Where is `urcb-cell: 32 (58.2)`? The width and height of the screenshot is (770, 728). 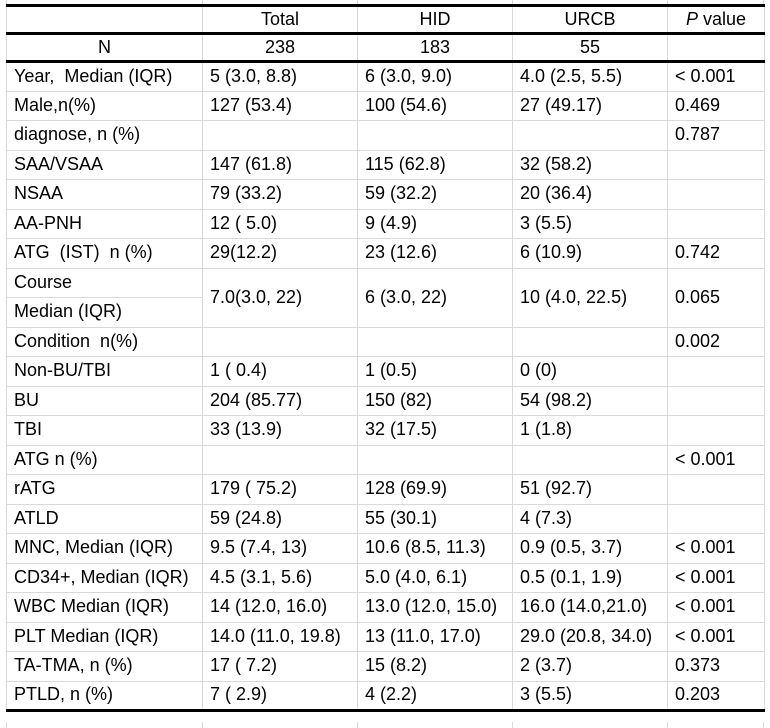
urcb-cell: 32 (58.2) is located at coordinates (590, 164).